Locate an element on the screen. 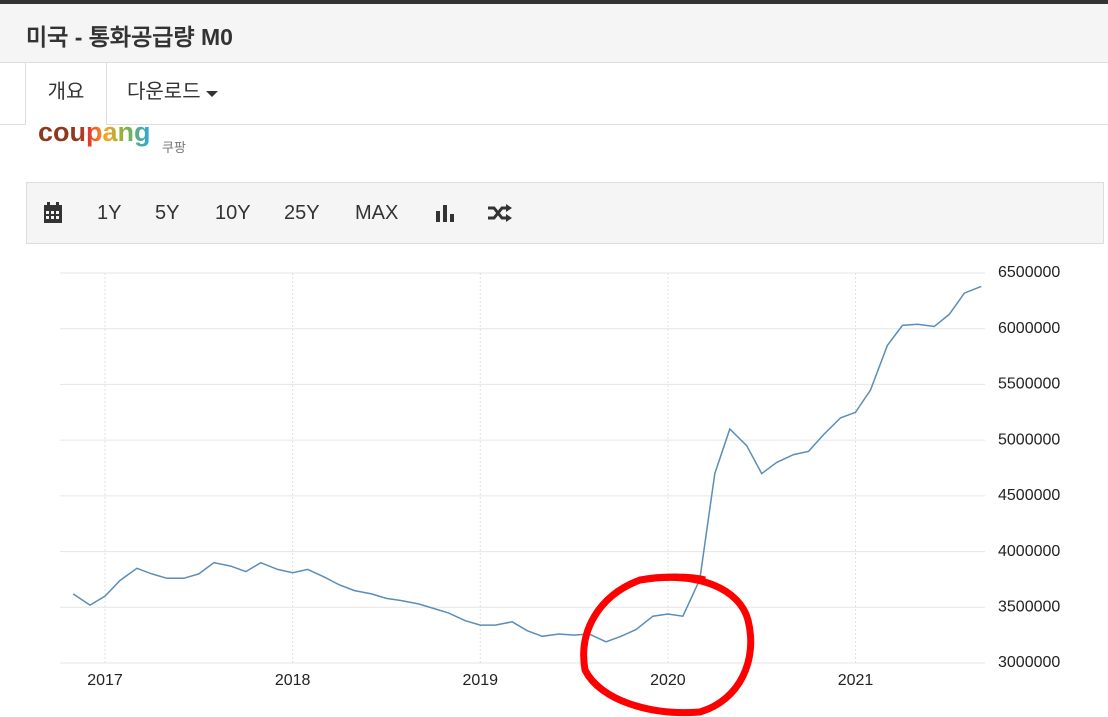  y-tick-label: 3000000 is located at coordinates (1029, 662).